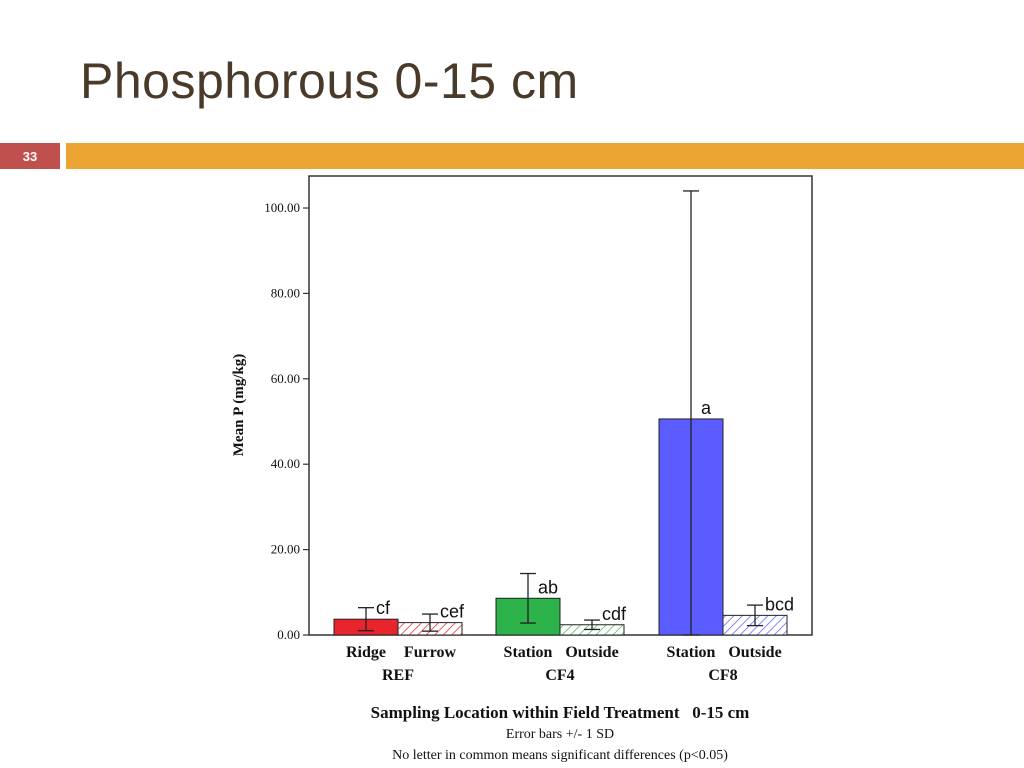 This screenshot has height=768, width=1024. Describe the element at coordinates (285, 463) in the screenshot. I see `y-tick-label: 40.00` at that location.